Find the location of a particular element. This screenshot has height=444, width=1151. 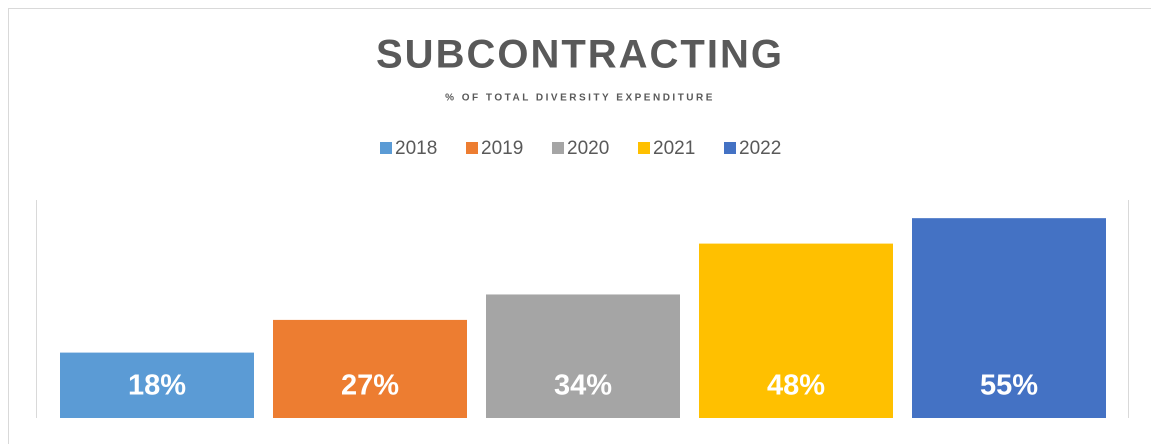

chart-title: SUBCONTRACTING is located at coordinates (580, 55).